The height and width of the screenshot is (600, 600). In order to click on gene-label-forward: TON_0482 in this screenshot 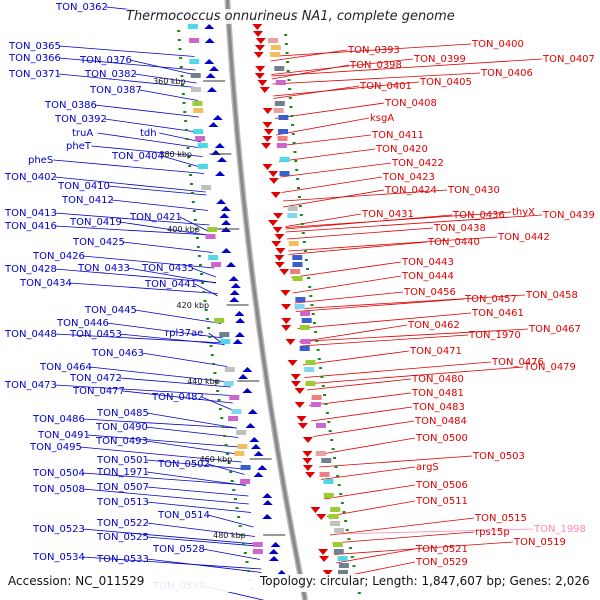, I will do `click(177, 397)`.